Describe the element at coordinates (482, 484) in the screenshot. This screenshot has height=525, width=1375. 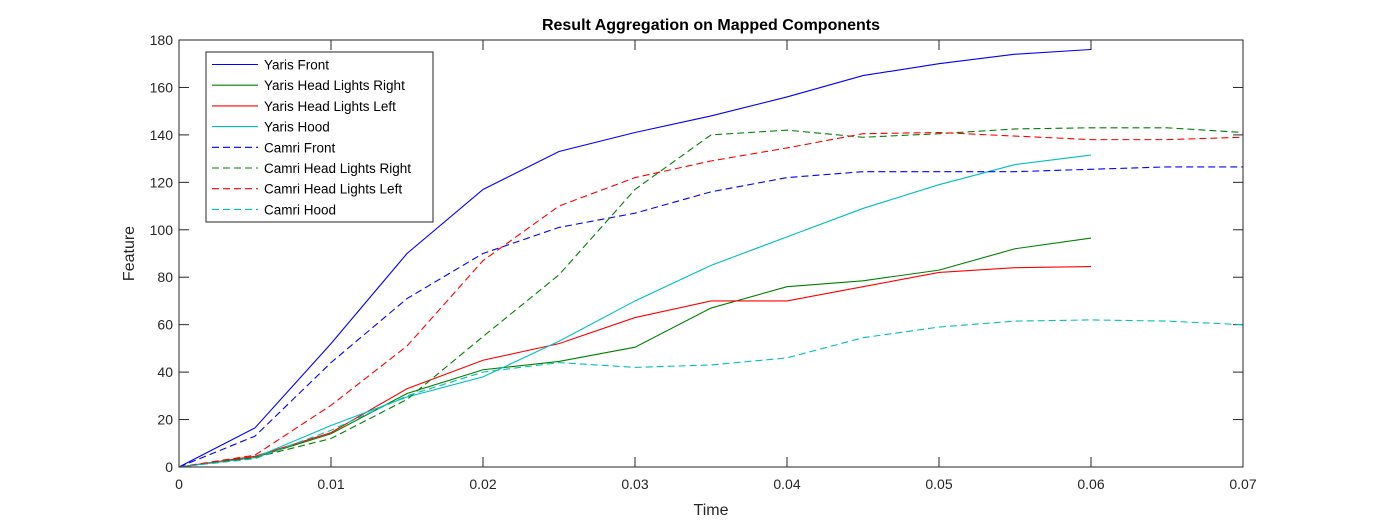
I see `x-tick-label: 0.02` at that location.